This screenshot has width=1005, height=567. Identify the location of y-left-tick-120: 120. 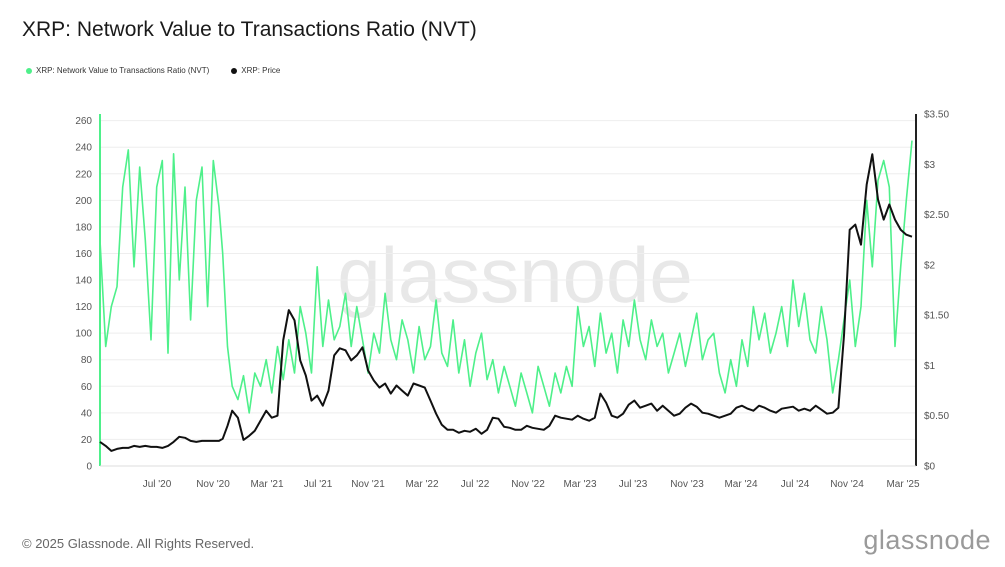
(83, 307).